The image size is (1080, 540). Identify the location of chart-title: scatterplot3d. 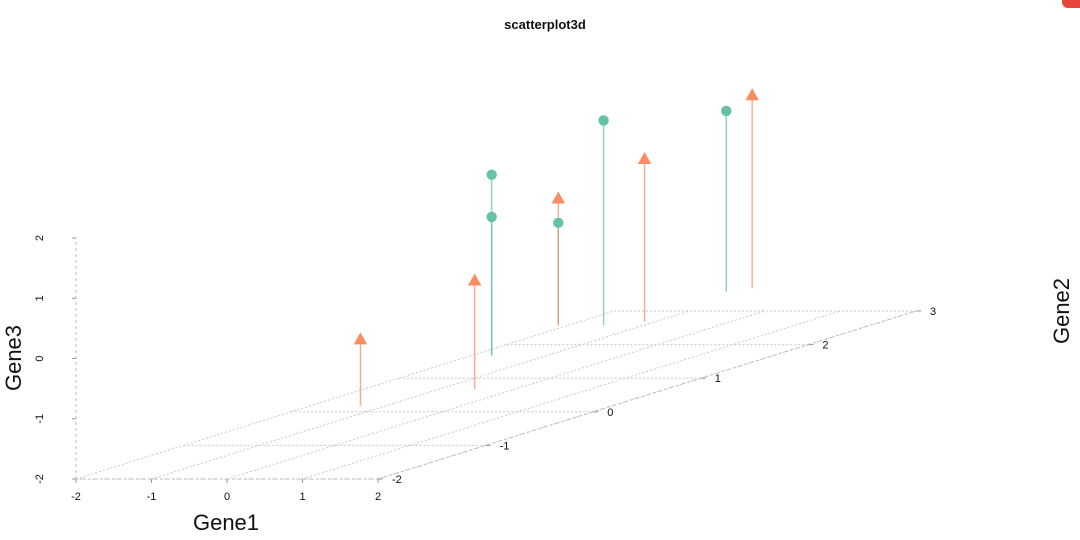
(545, 24).